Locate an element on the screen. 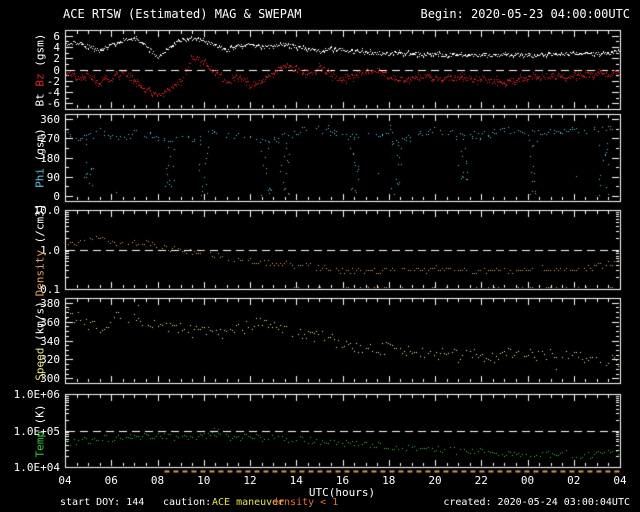 This screenshot has height=512, width=640. y-tick-label-speed: 380 is located at coordinates (50, 303).